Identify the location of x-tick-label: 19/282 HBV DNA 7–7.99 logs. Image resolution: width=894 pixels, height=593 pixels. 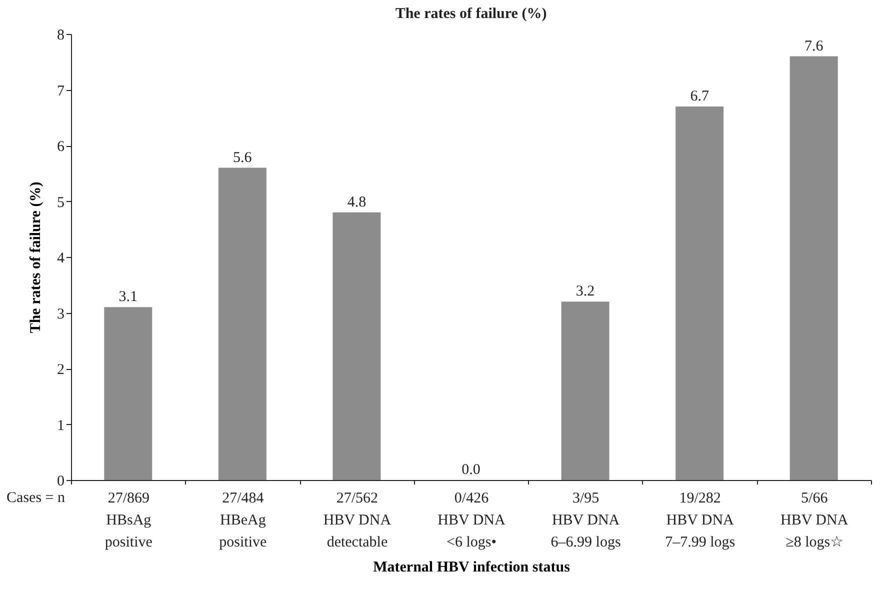
(700, 520).